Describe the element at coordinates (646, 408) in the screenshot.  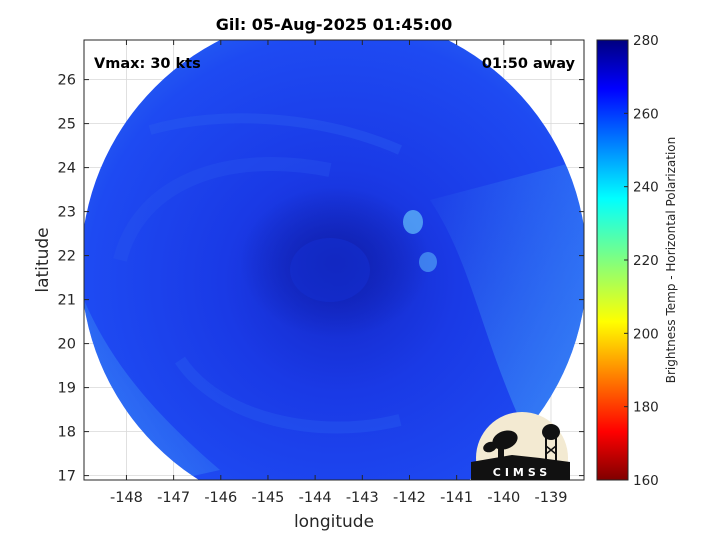
I see `colorbar-tick-label: 180` at that location.